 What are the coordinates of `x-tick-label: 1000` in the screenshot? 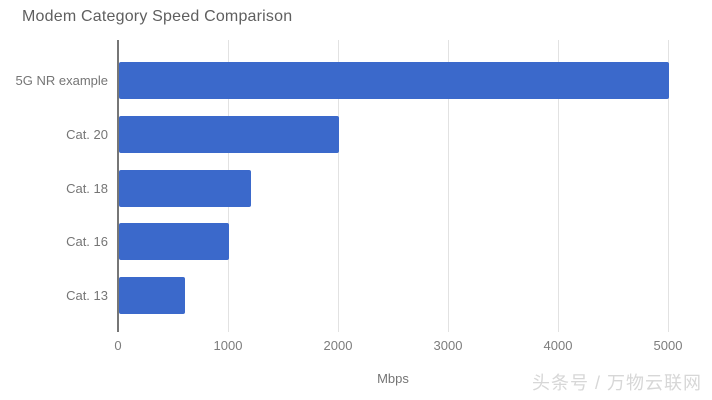 It's located at (228, 345).